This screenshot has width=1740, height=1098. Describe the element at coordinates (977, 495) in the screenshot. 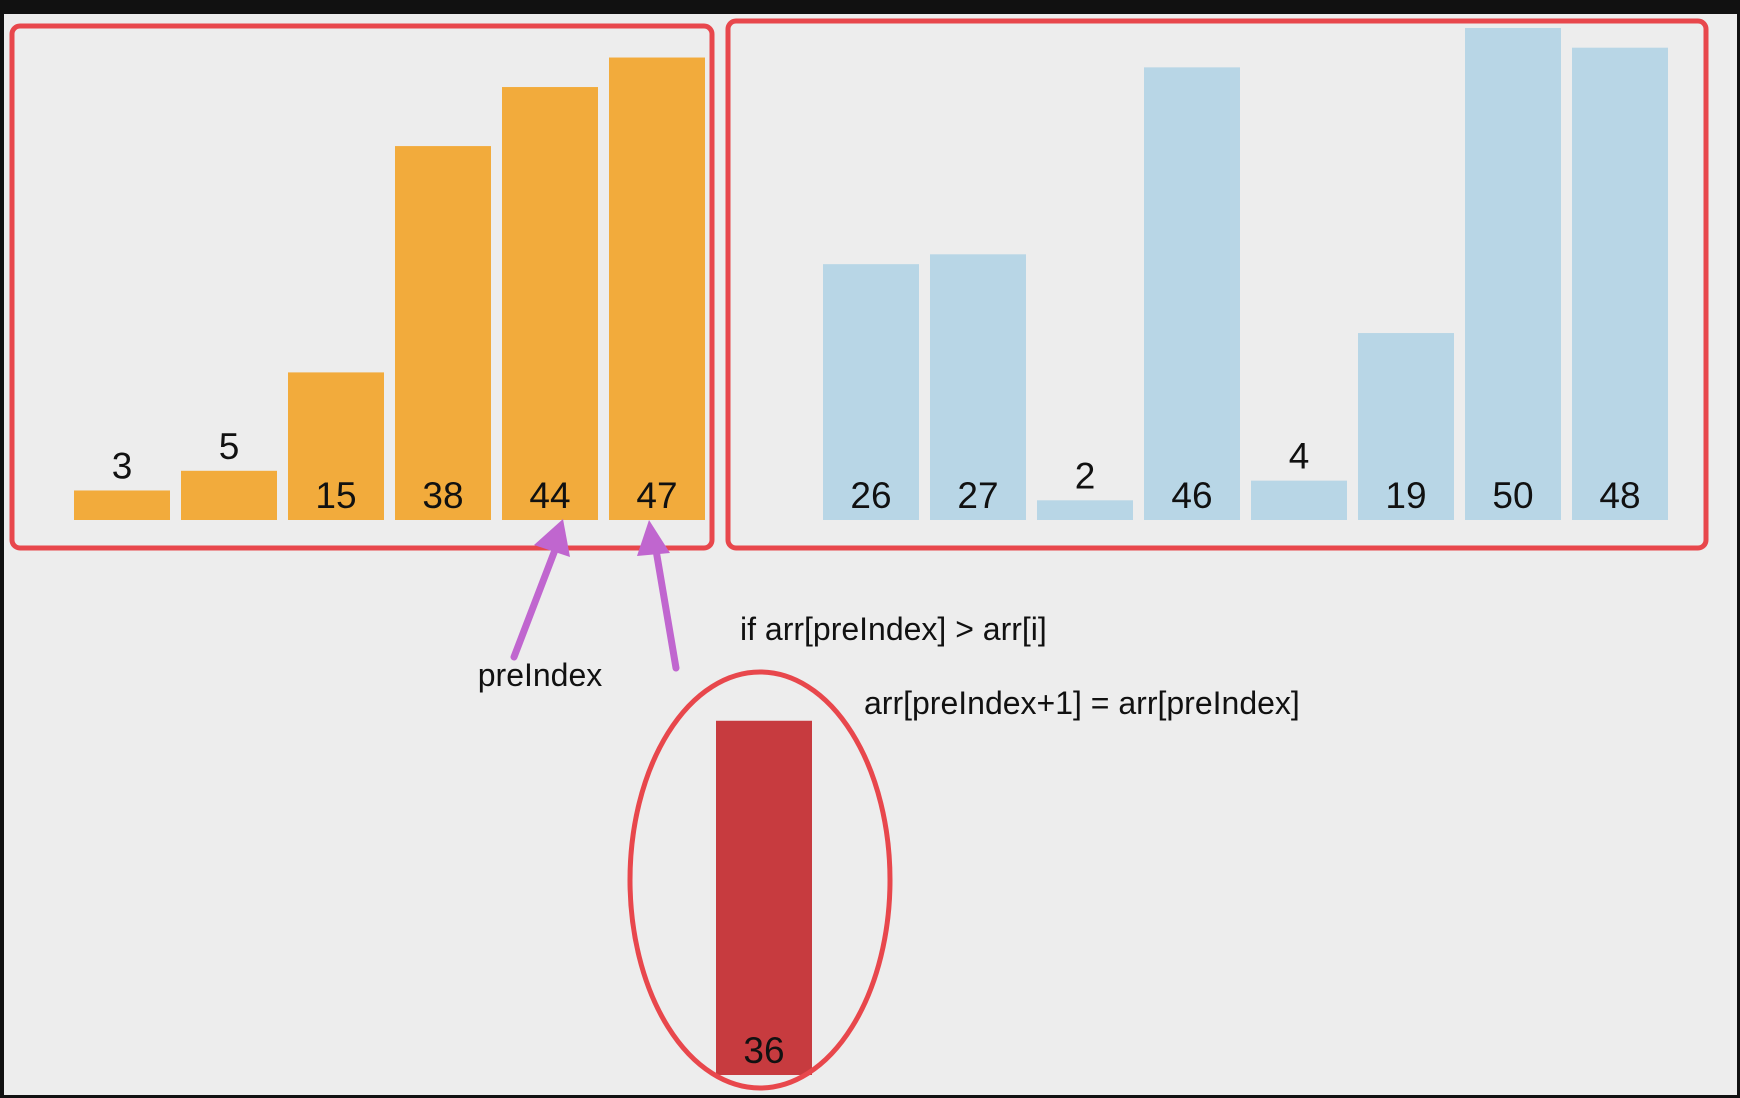

I see `unsorted-bar-label-1: 27` at that location.